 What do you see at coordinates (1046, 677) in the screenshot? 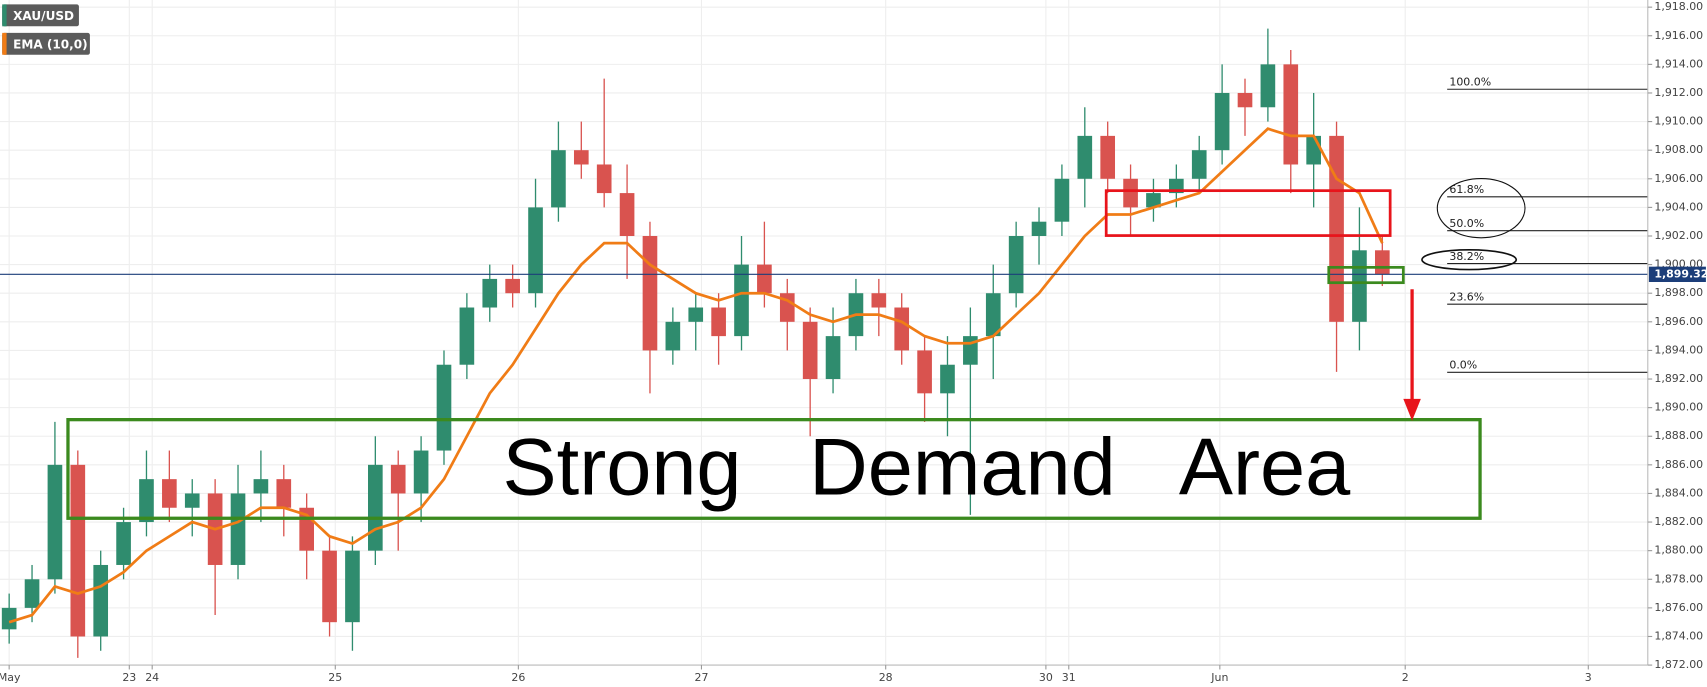
I see `x-tick-label: 30` at bounding box center [1046, 677].